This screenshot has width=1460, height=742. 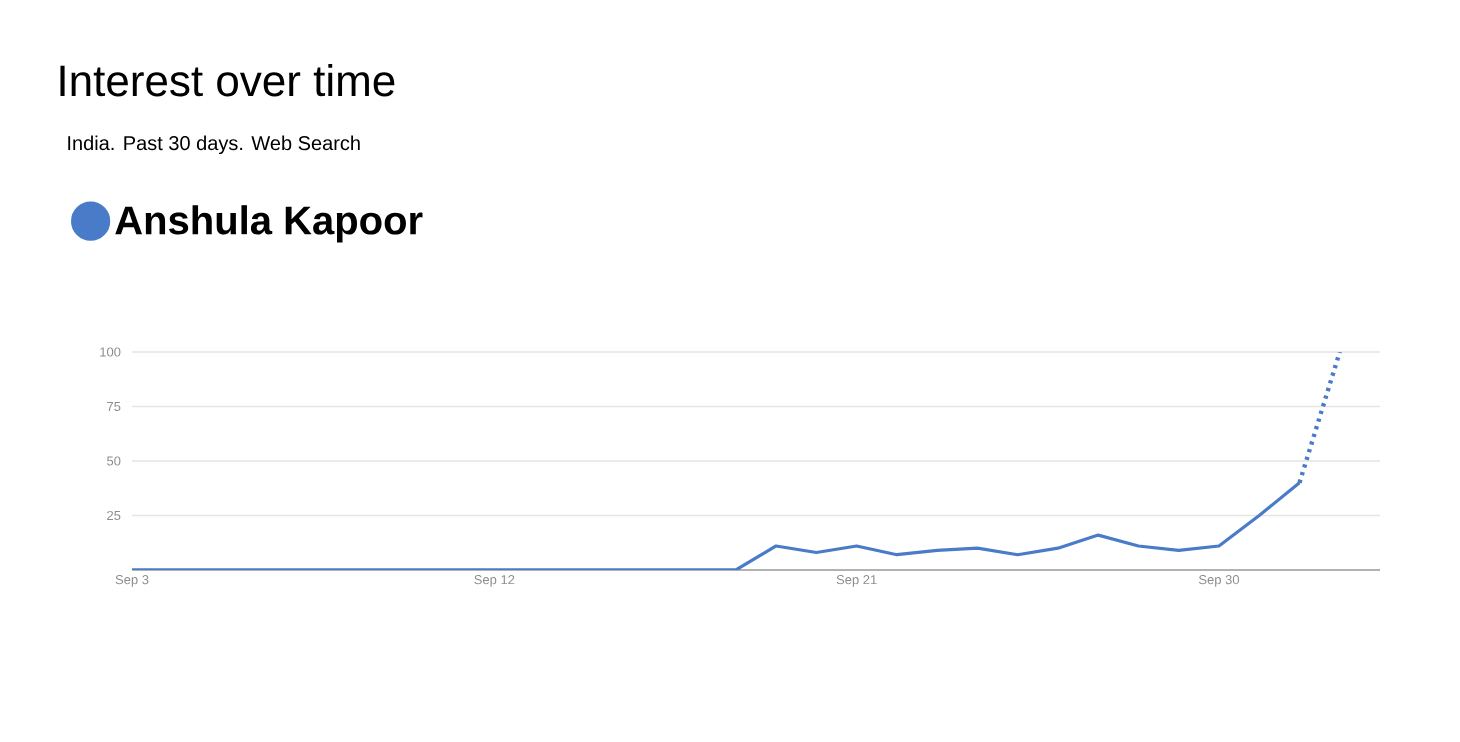 I want to click on legend-label: Anshula Kapoor, so click(x=269, y=224).